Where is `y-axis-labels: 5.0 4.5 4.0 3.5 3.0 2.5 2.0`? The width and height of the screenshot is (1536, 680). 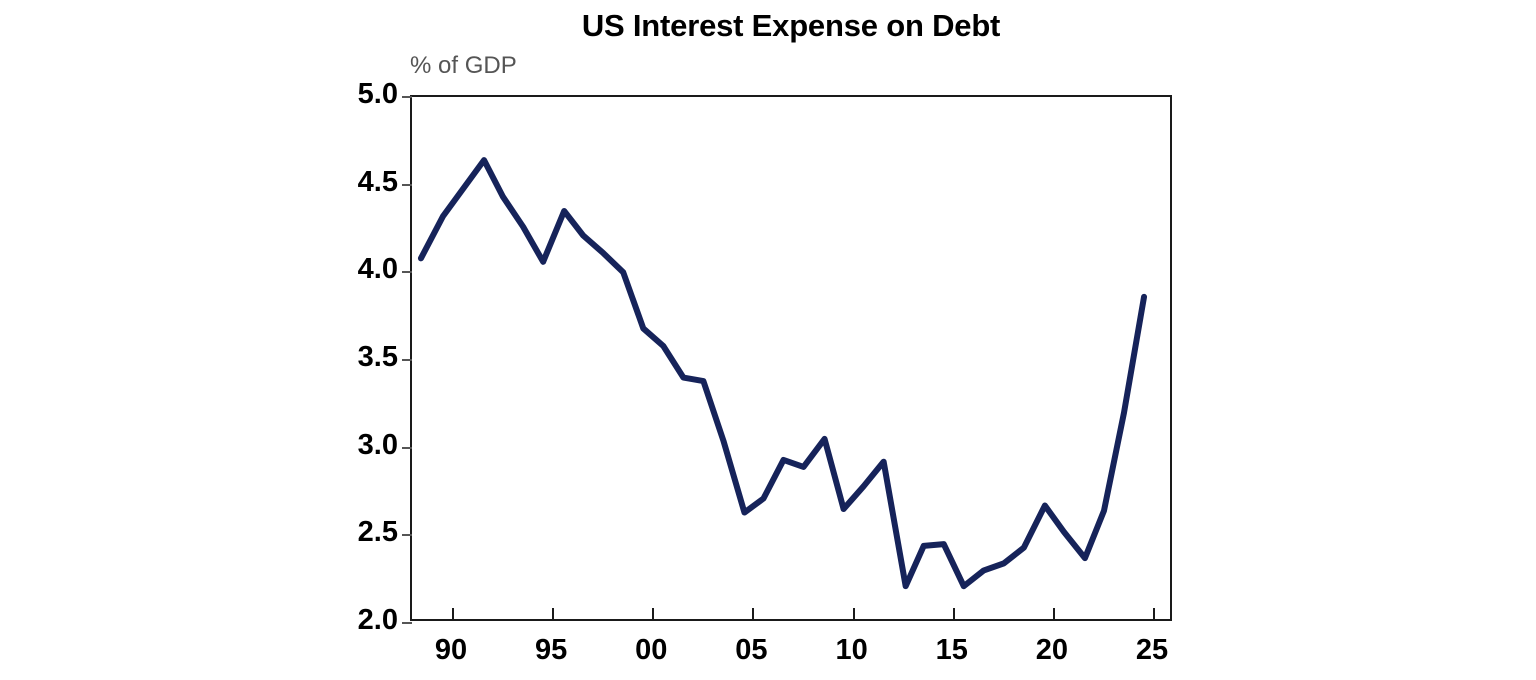 y-axis-labels: 5.0 4.5 4.0 3.5 3.0 2.5 2.0 is located at coordinates (360, 340).